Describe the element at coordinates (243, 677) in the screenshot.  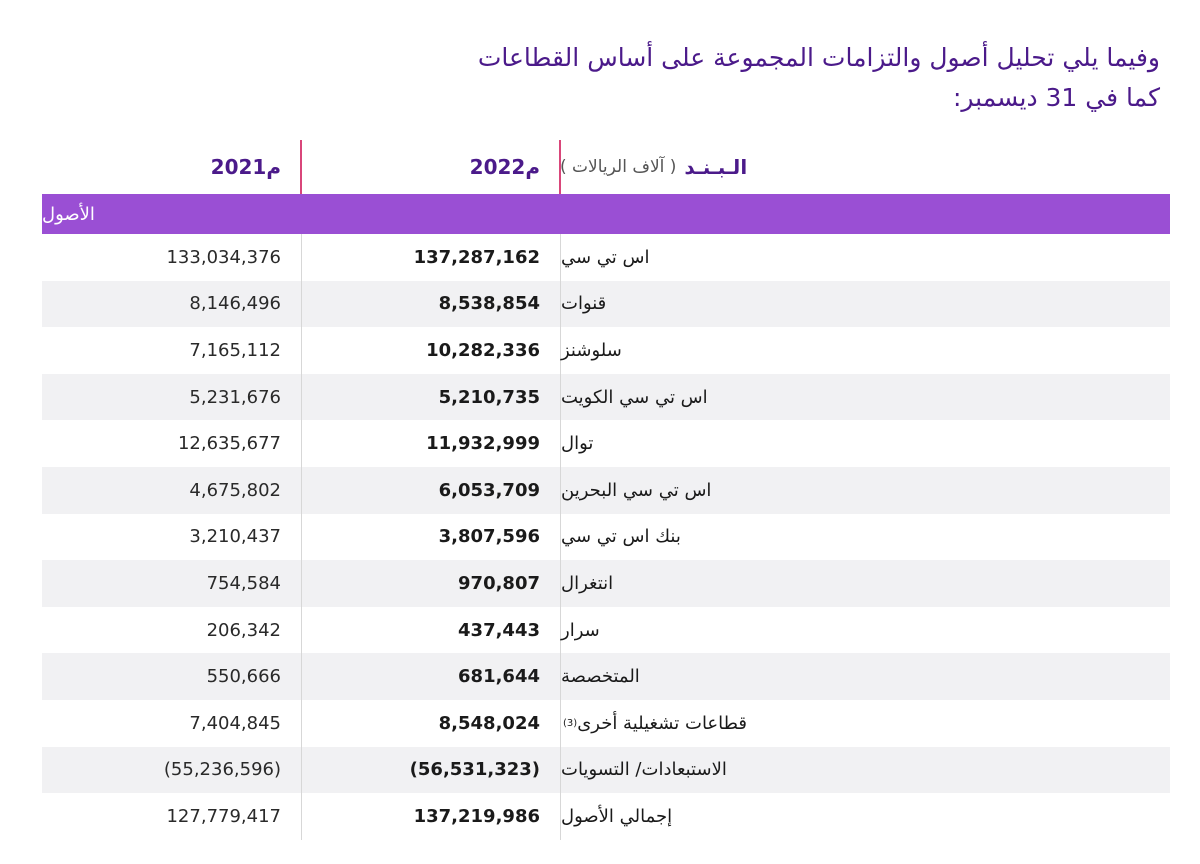
I see `cell-2021: 550,666` at that location.